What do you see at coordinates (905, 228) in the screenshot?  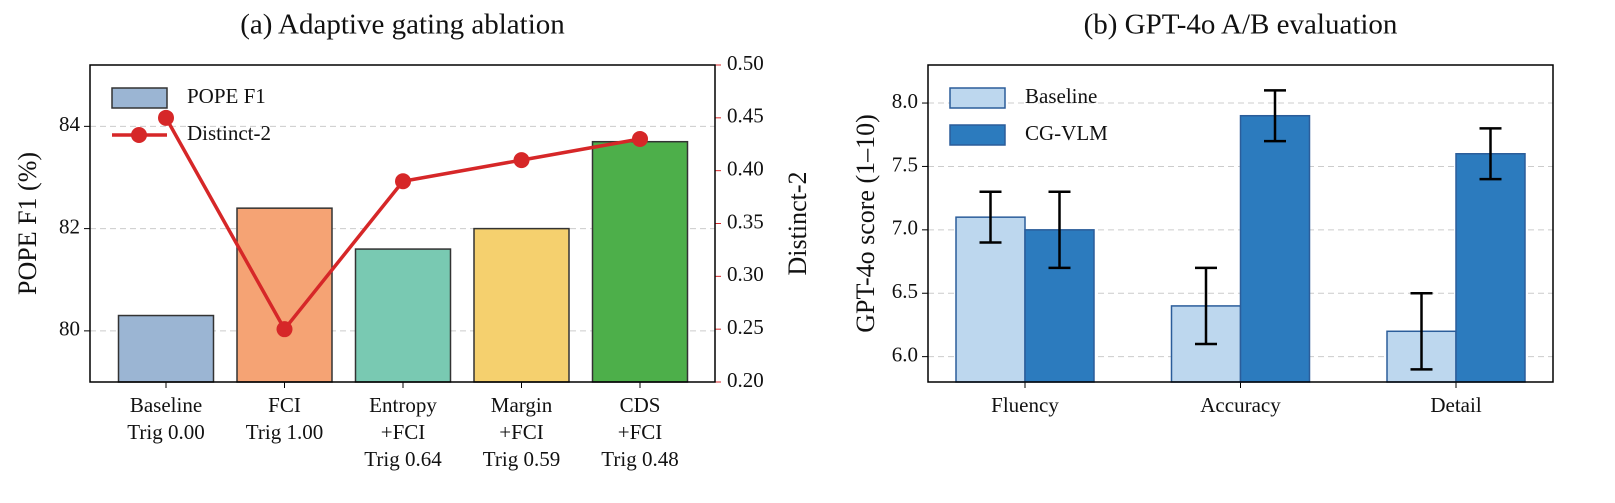 I see `y-tick-label: 7.0` at bounding box center [905, 228].